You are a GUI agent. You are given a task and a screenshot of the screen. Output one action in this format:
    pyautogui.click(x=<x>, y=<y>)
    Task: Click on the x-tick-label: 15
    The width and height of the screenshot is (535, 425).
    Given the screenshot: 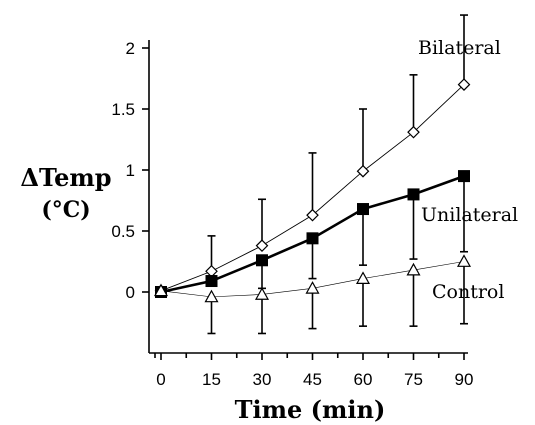 What is the action you would take?
    pyautogui.click(x=211, y=379)
    